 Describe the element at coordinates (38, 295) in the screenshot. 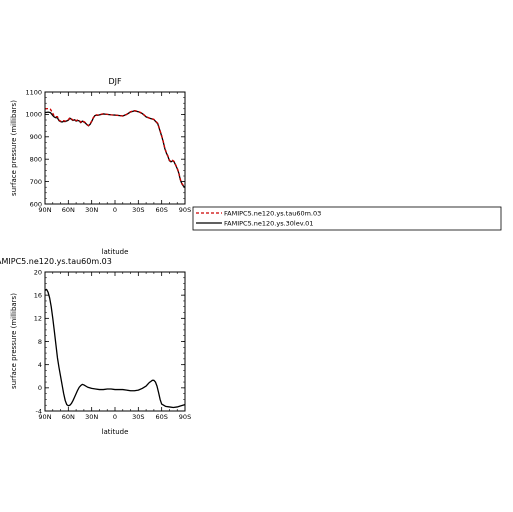

I see `bottom-y-tick-label: 16` at that location.